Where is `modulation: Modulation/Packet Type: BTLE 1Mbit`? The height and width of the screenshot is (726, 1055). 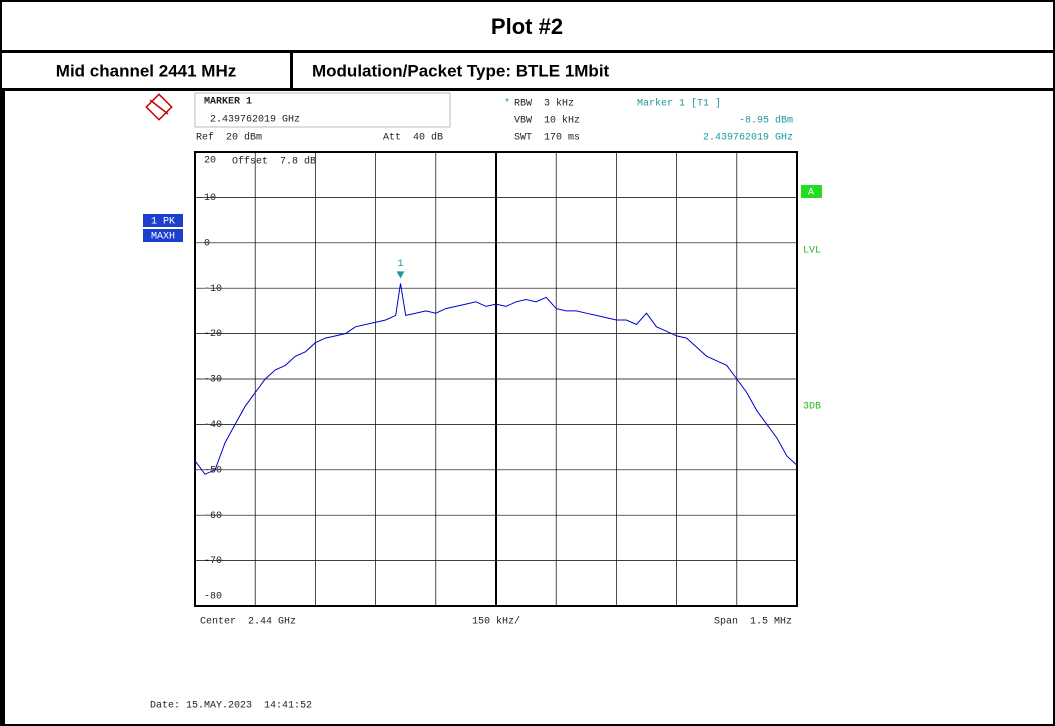 modulation: Modulation/Packet Type: BTLE 1Mbit is located at coordinates (461, 70).